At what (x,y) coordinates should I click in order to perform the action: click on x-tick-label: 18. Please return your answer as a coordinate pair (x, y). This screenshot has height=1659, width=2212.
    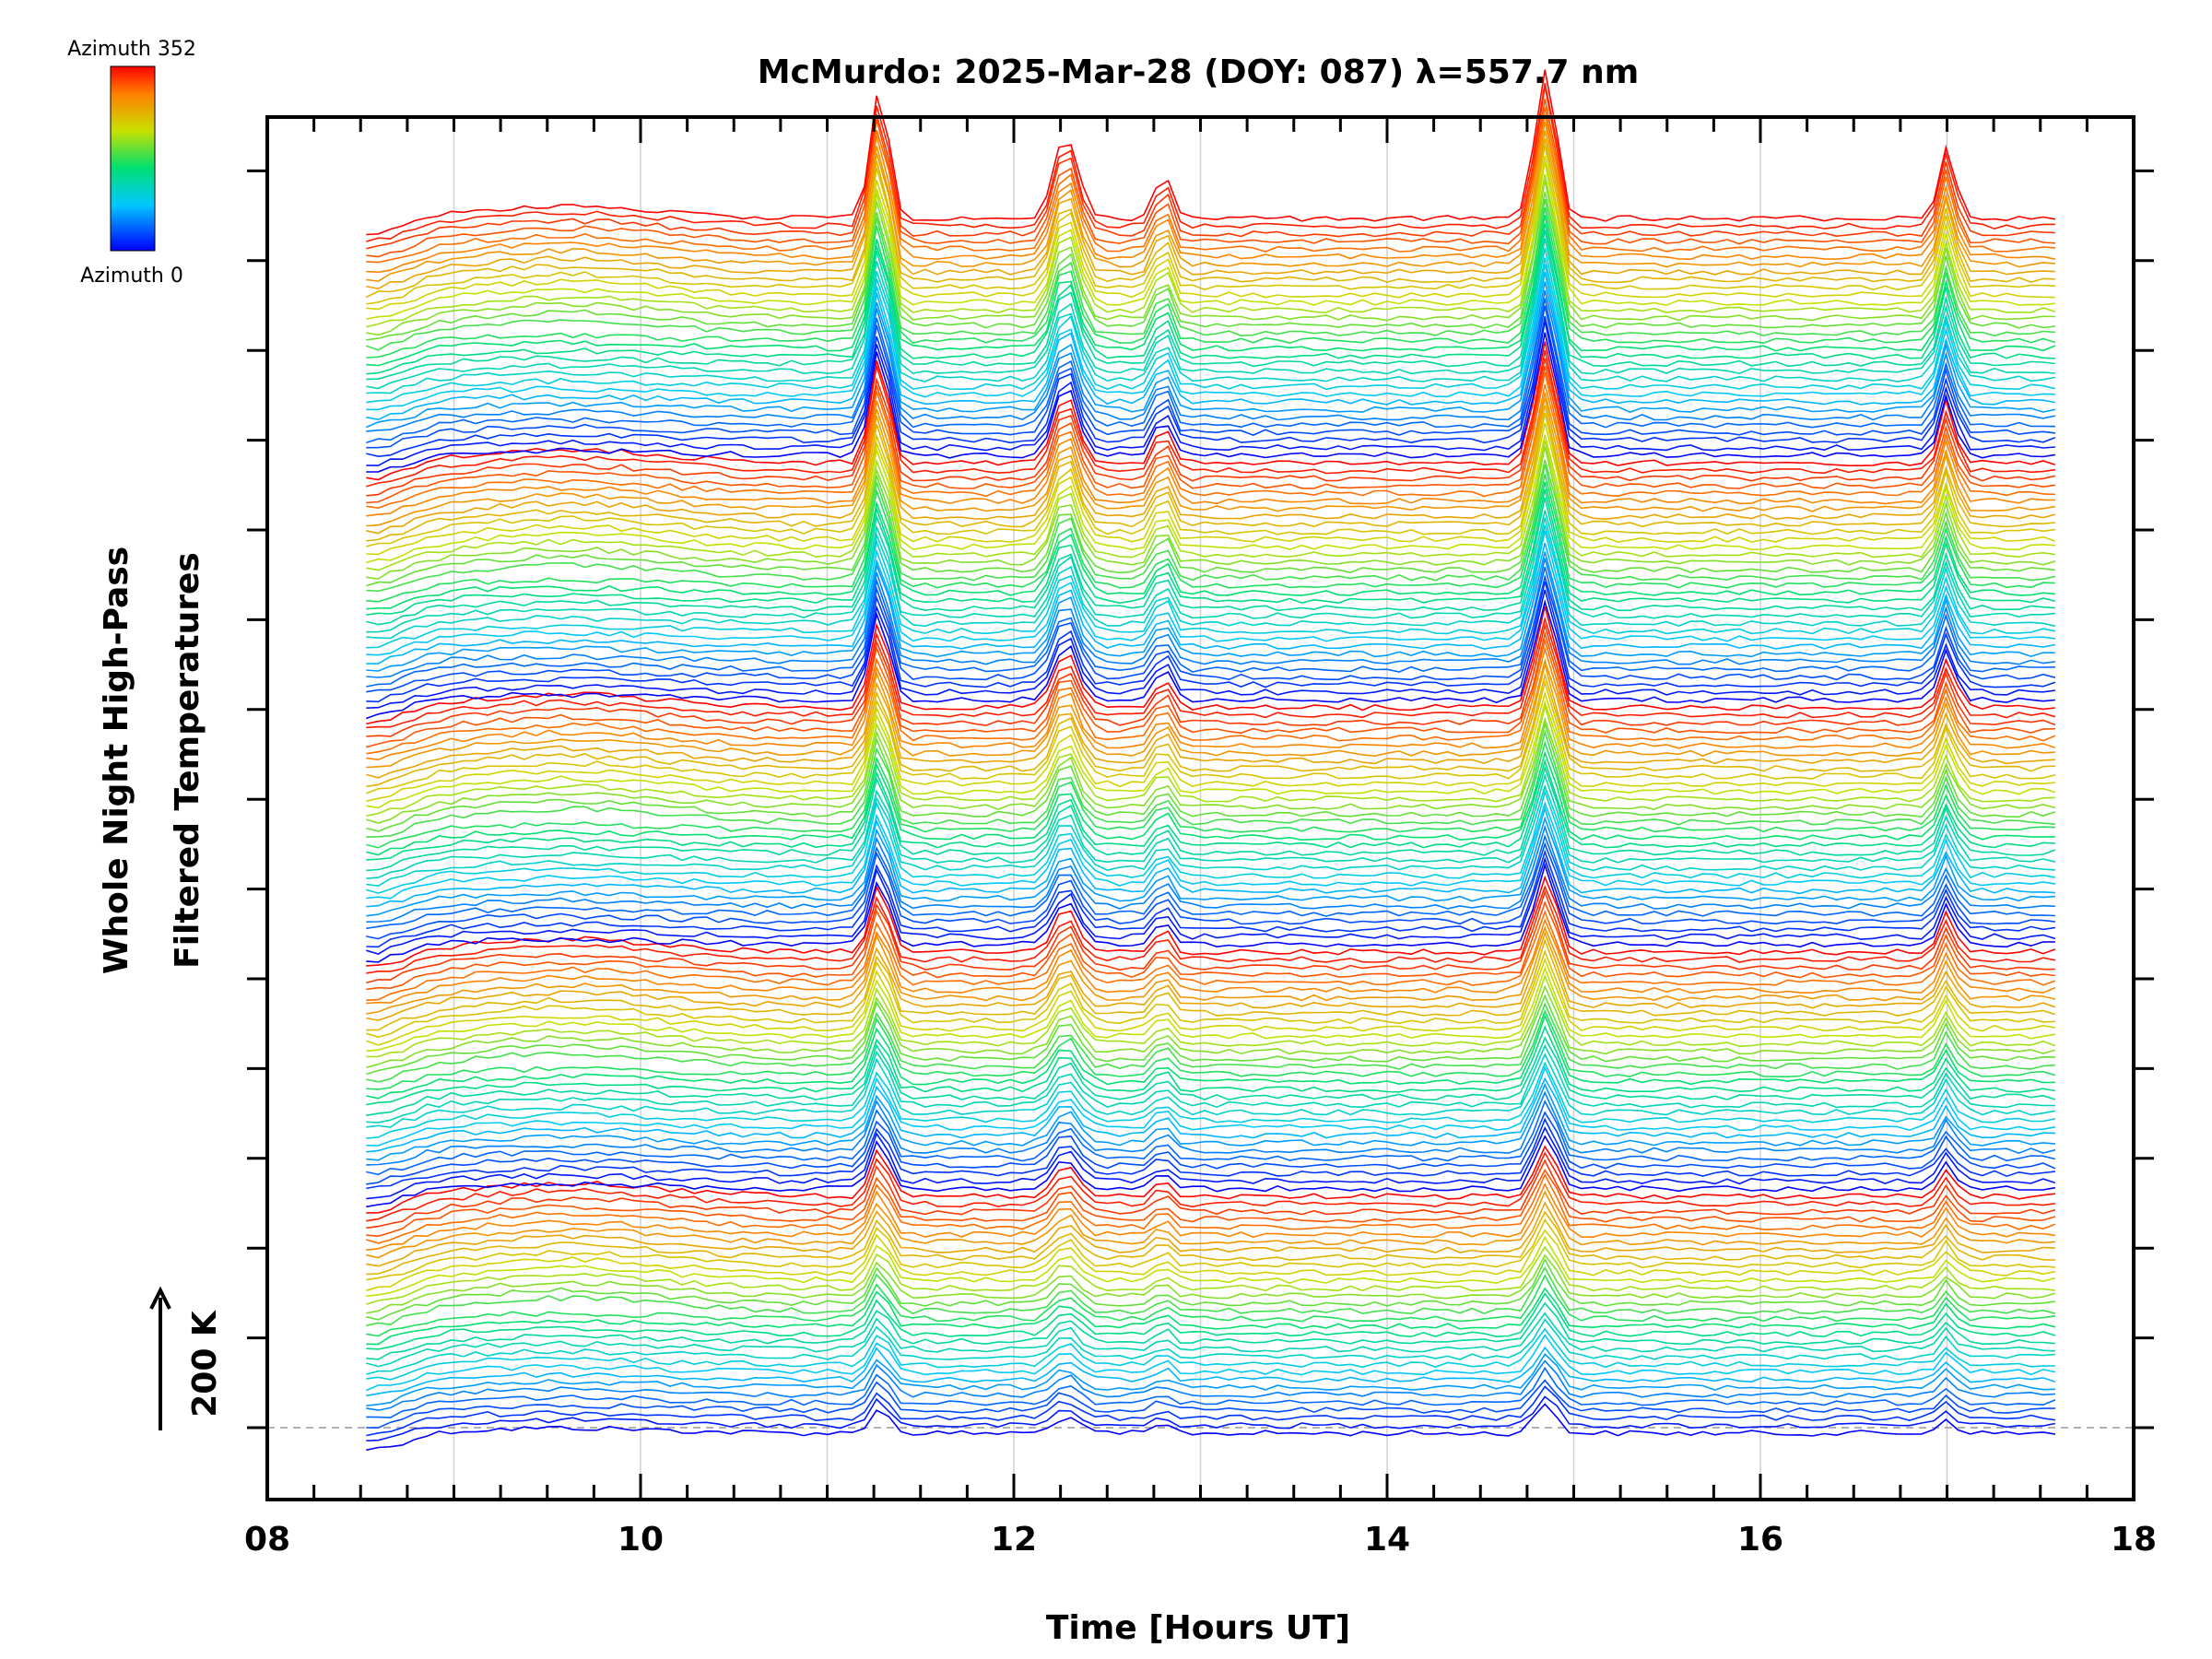
    Looking at the image, I should click on (2134, 1540).